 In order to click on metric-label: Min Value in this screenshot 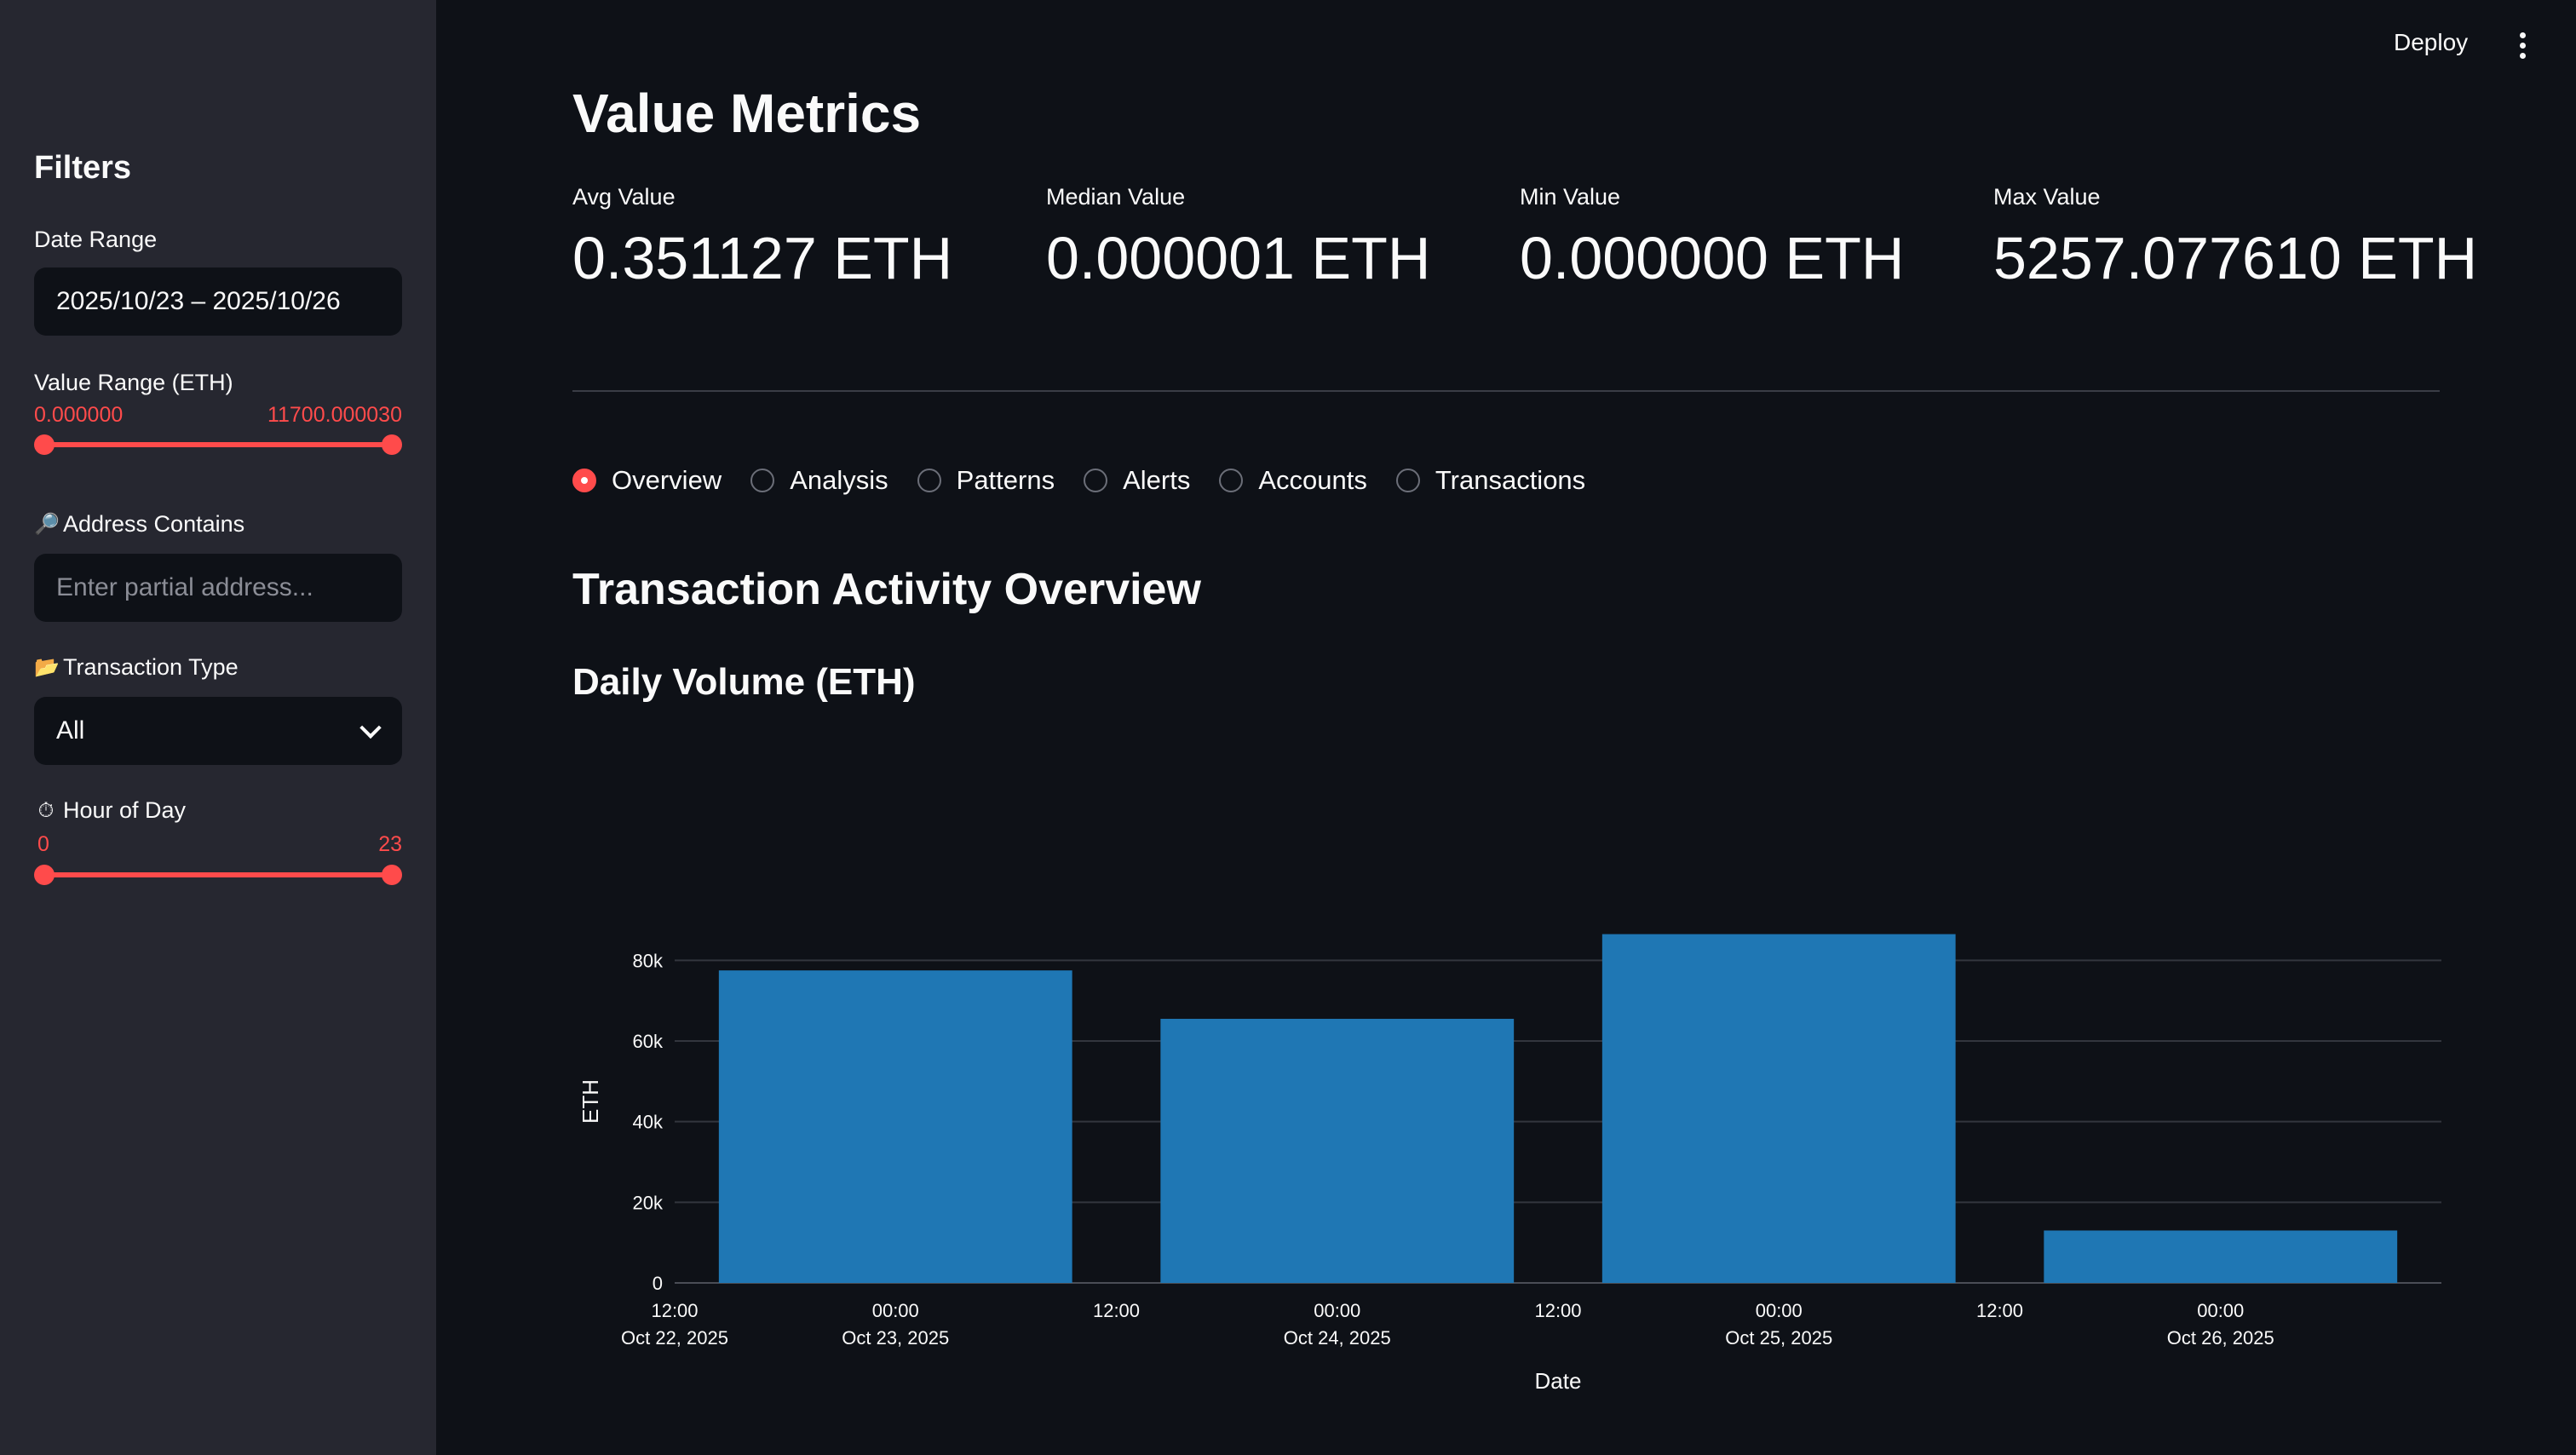, I will do `click(1571, 197)`.